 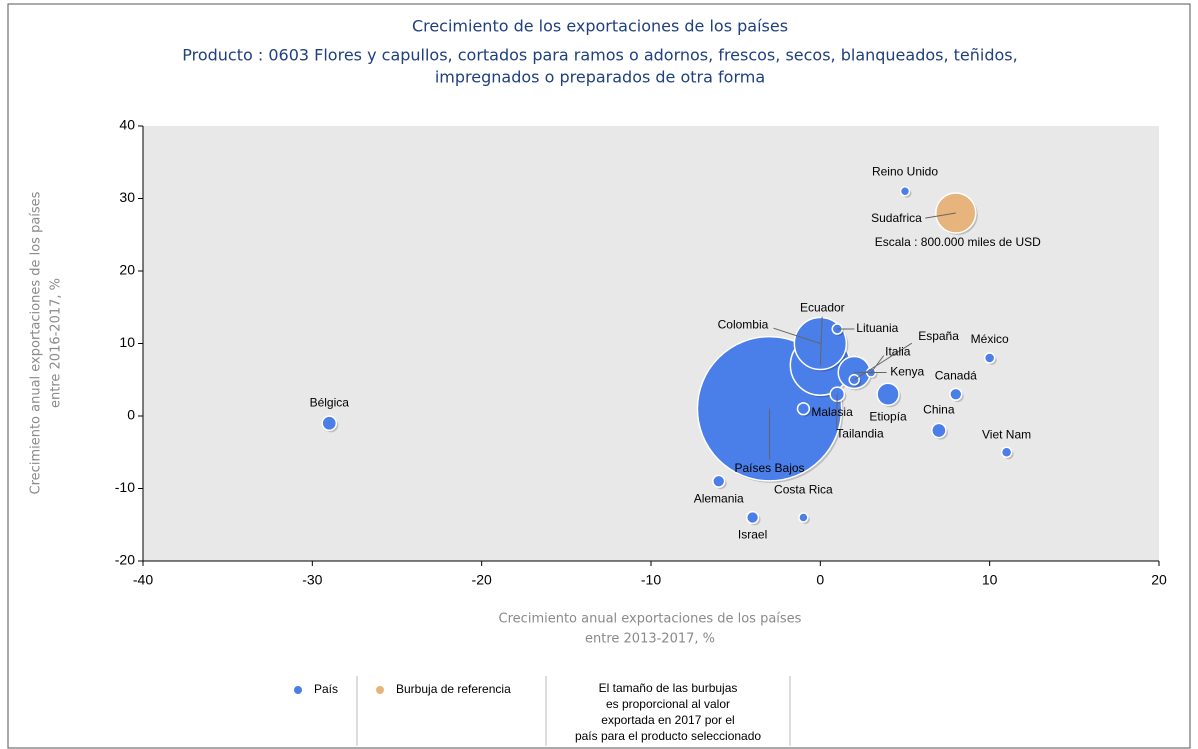 I want to click on legend-label: País, so click(x=326, y=689).